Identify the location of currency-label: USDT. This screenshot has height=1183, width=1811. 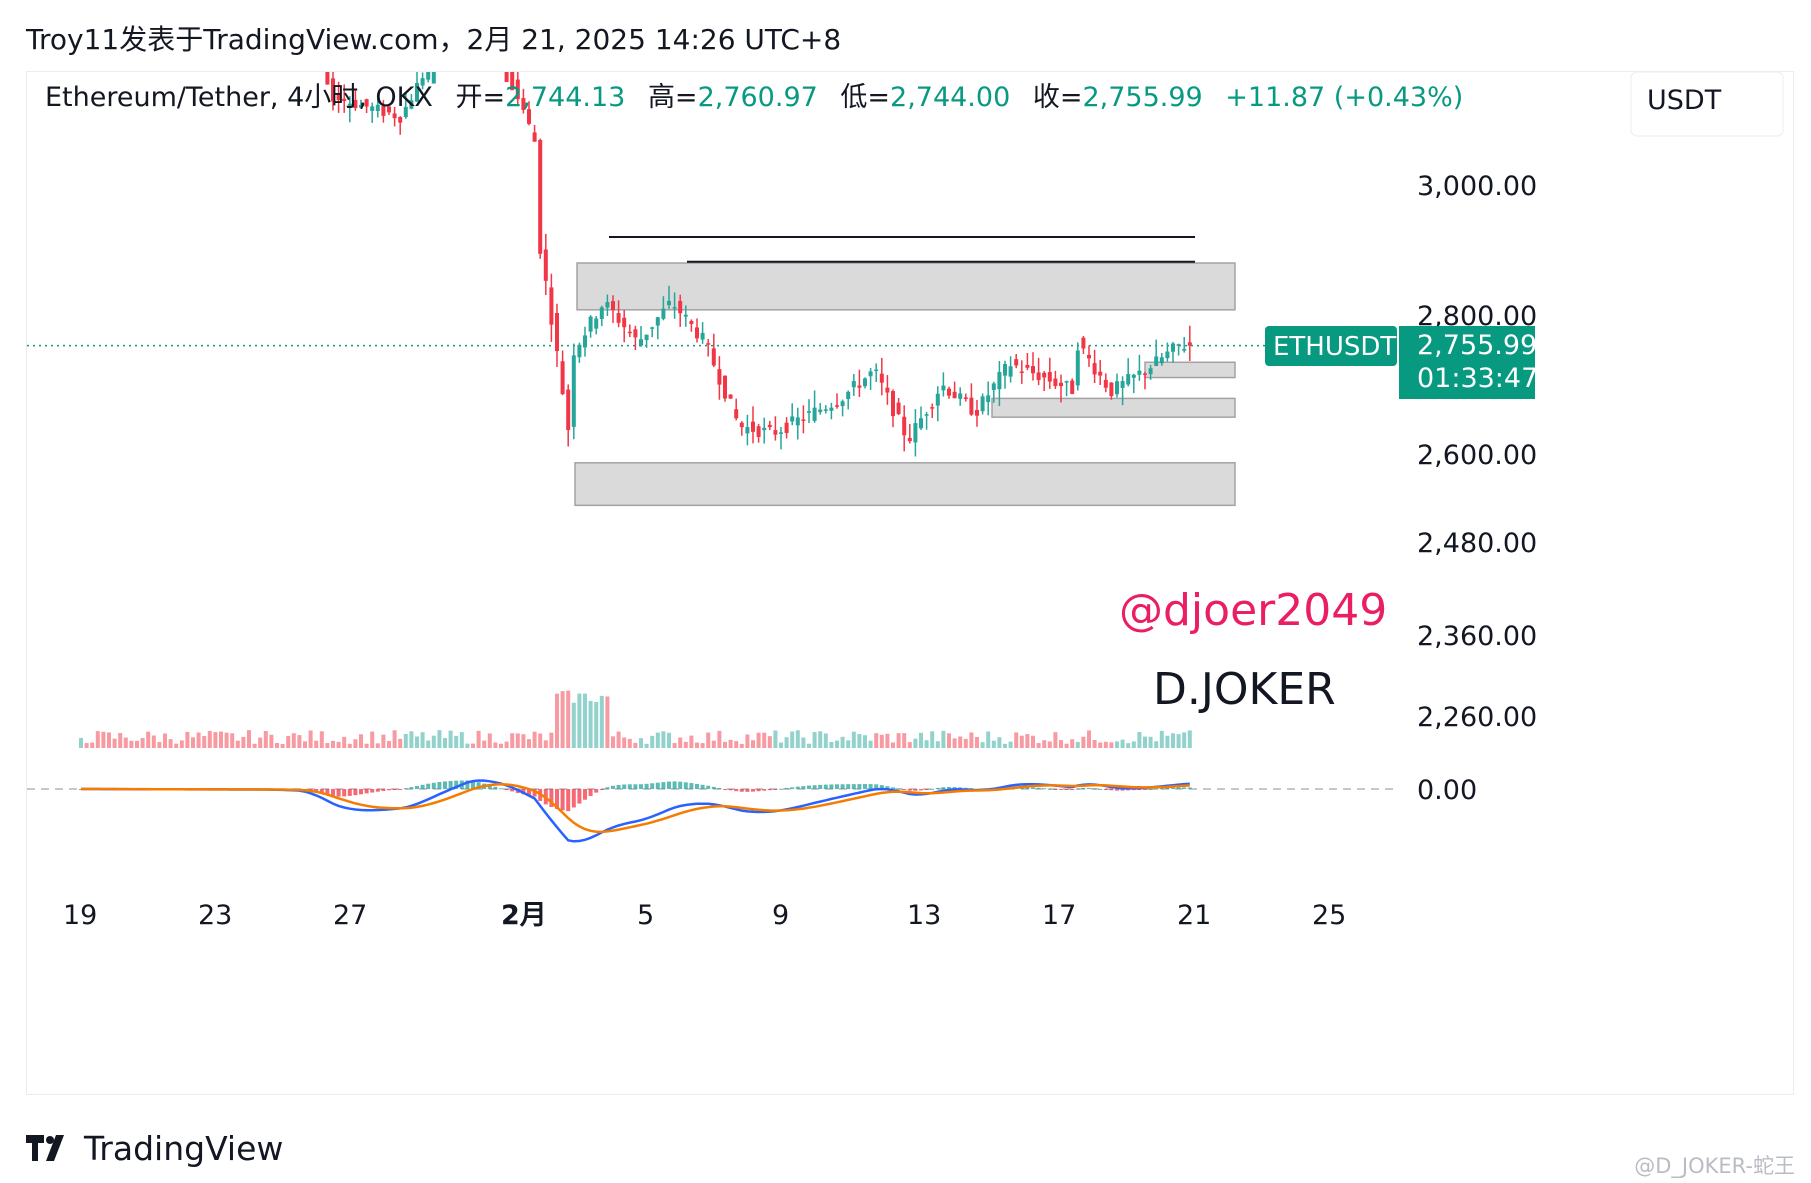
(1684, 100).